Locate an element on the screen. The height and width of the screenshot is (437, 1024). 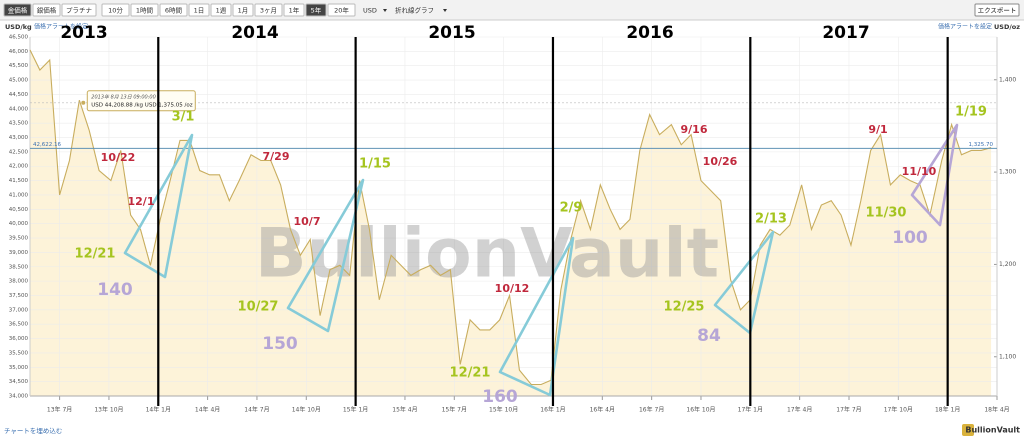
year-label: 2016 is located at coordinates (649, 33).